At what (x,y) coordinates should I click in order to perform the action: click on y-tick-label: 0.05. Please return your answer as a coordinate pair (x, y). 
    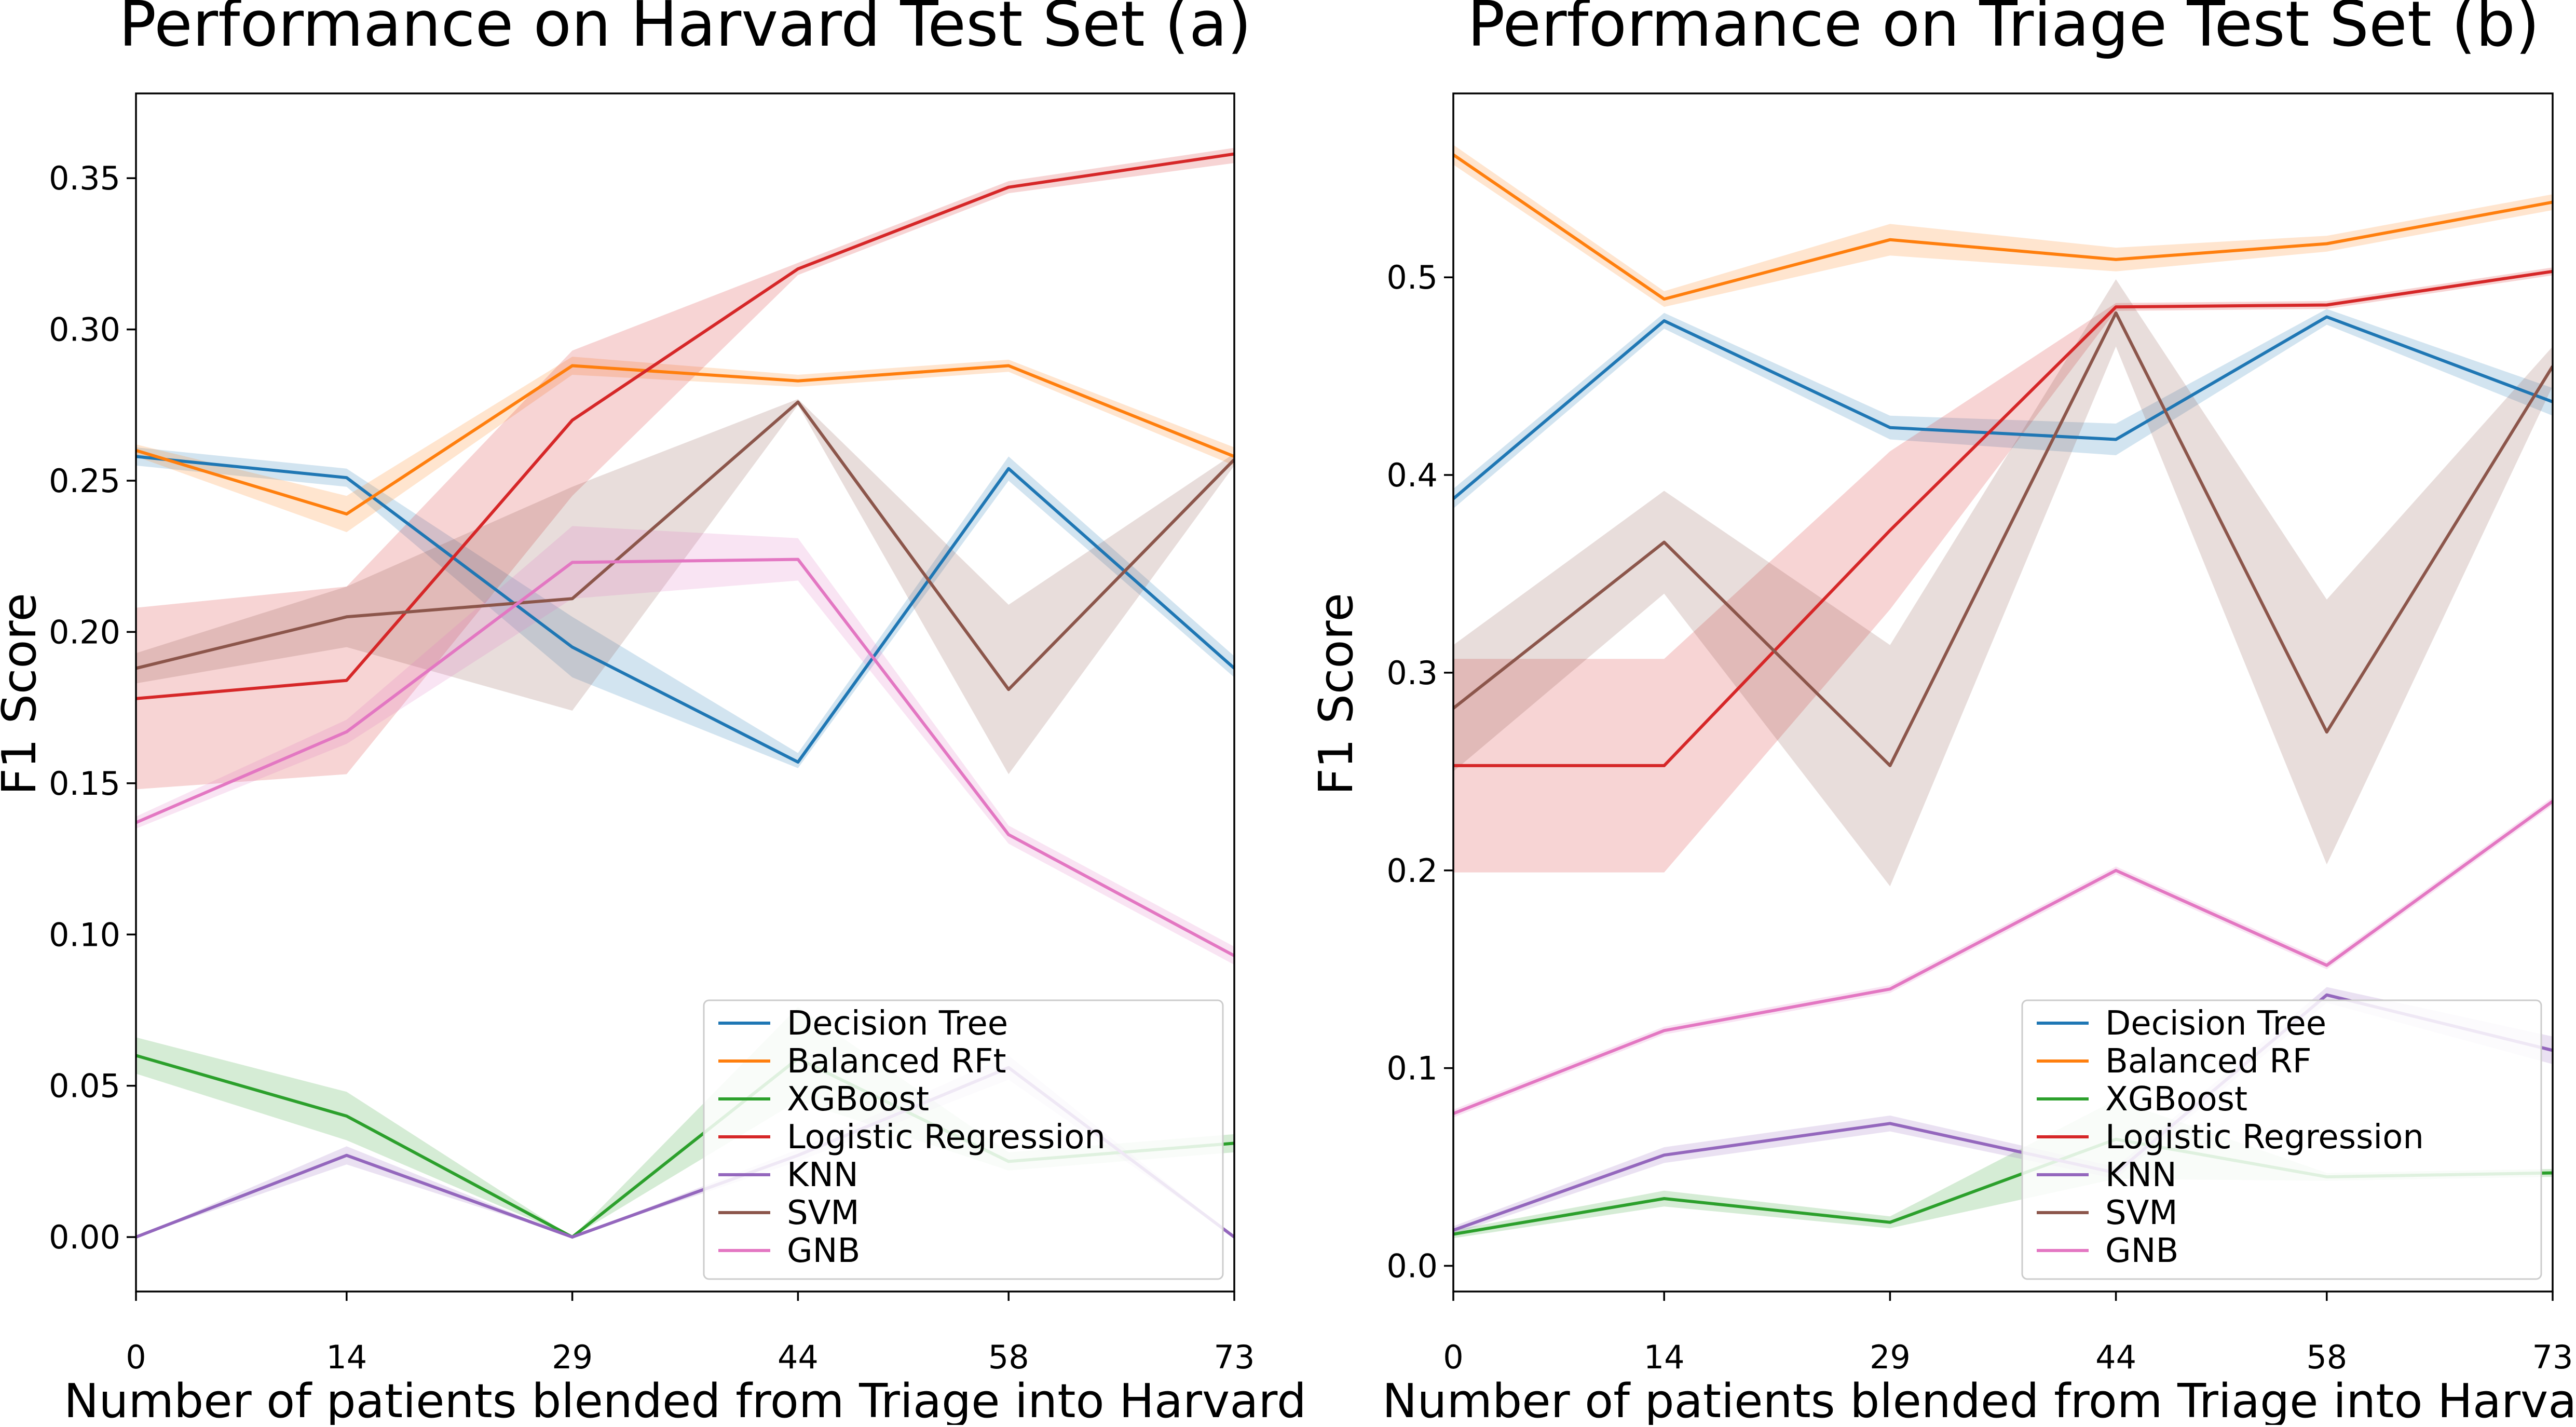
    Looking at the image, I should click on (84, 1086).